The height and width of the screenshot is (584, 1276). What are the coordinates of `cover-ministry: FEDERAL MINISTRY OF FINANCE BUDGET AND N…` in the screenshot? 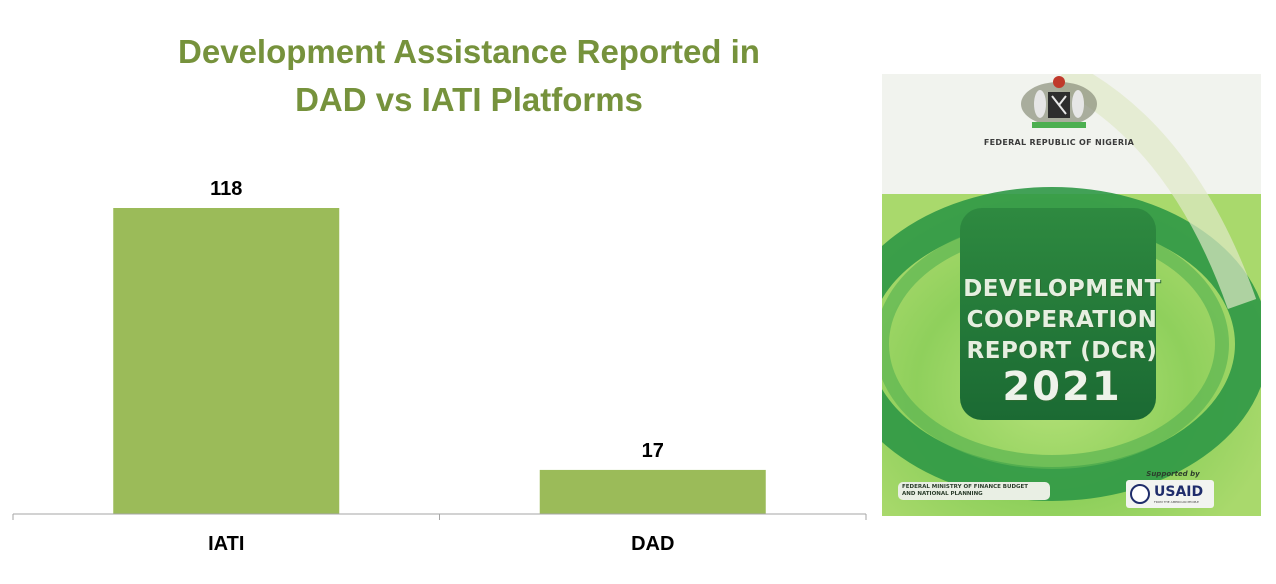 It's located at (974, 491).